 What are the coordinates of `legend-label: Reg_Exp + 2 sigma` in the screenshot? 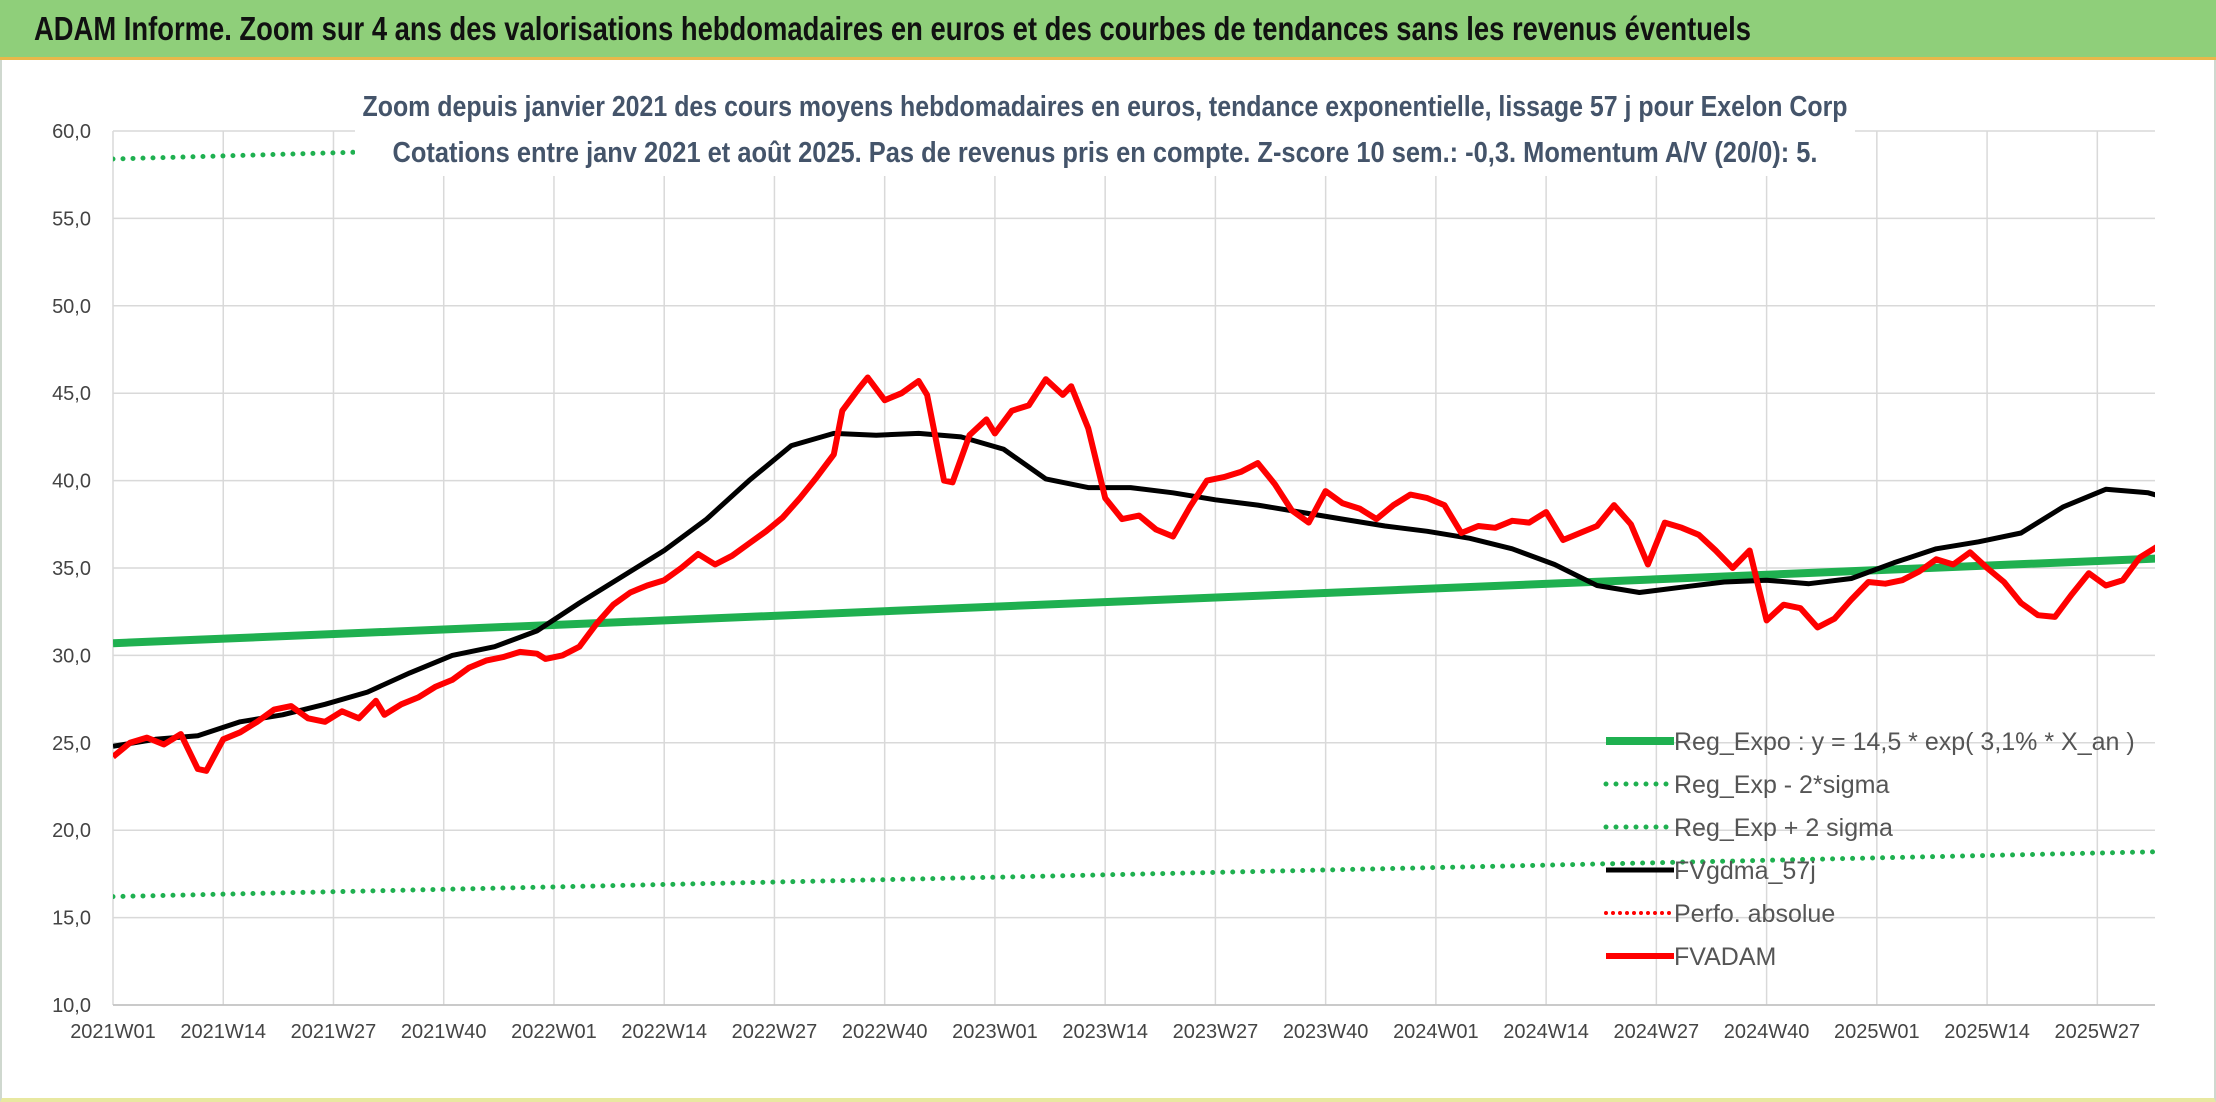 It's located at (1783, 828).